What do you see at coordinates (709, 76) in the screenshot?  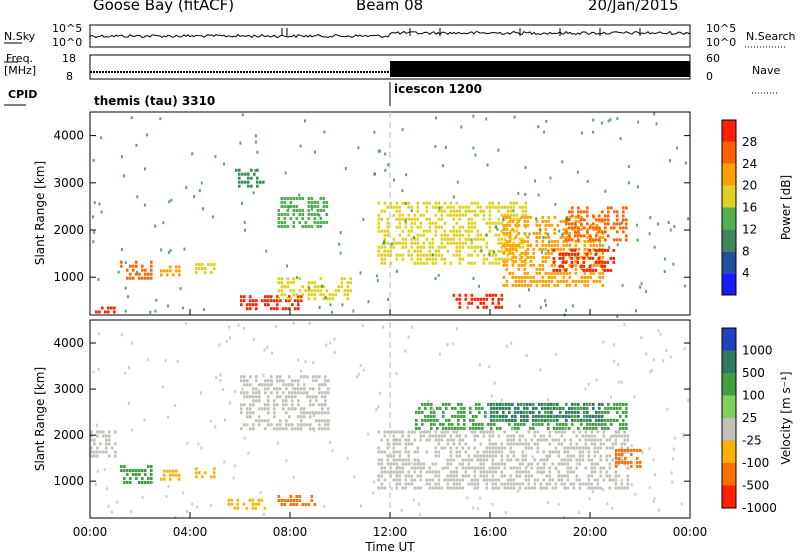 I see `nave-lo-label: 0` at bounding box center [709, 76].